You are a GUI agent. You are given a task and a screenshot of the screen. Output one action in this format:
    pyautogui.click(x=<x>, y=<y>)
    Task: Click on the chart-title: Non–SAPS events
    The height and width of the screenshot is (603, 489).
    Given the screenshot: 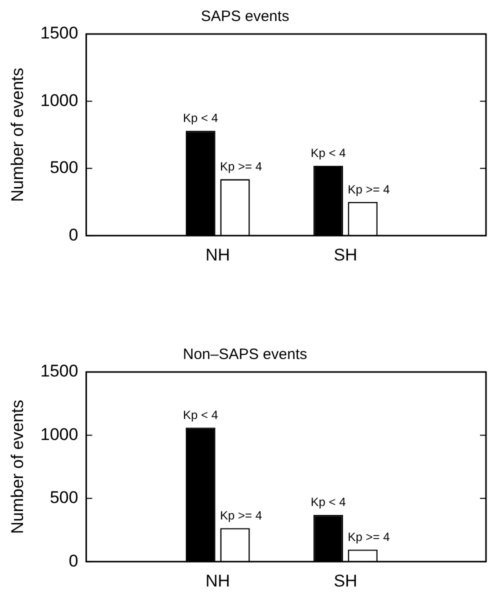 What is the action you would take?
    pyautogui.click(x=245, y=355)
    